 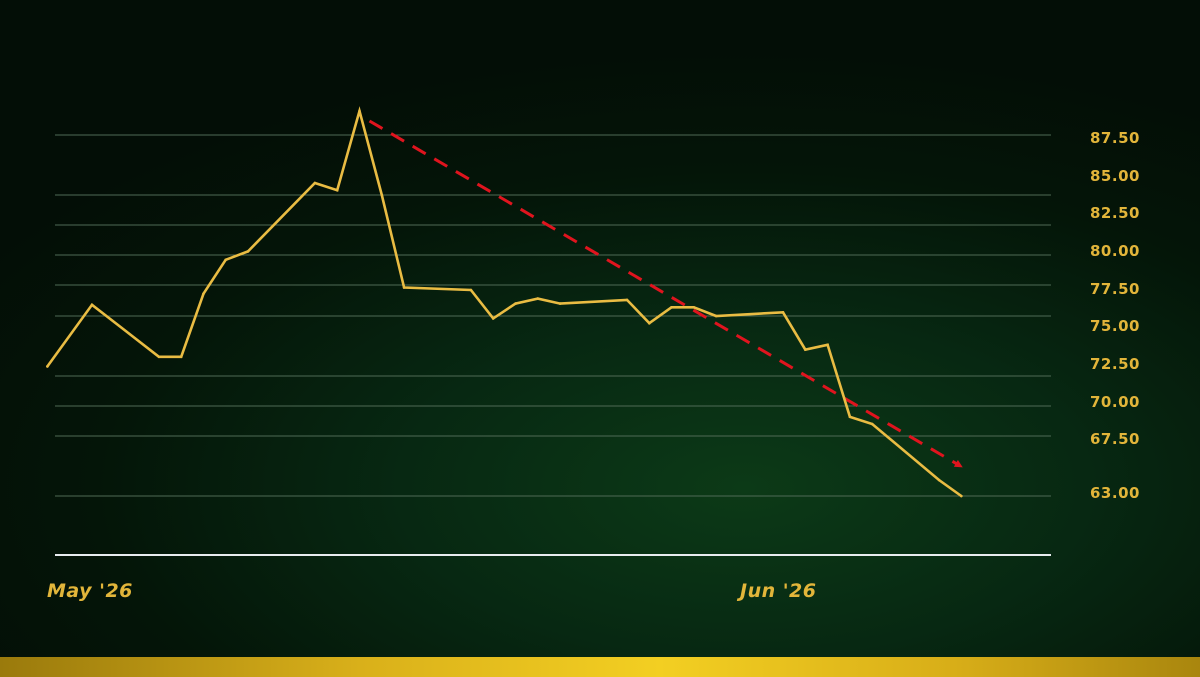 I want to click on y-tick-label: 75.00, so click(x=1115, y=326).